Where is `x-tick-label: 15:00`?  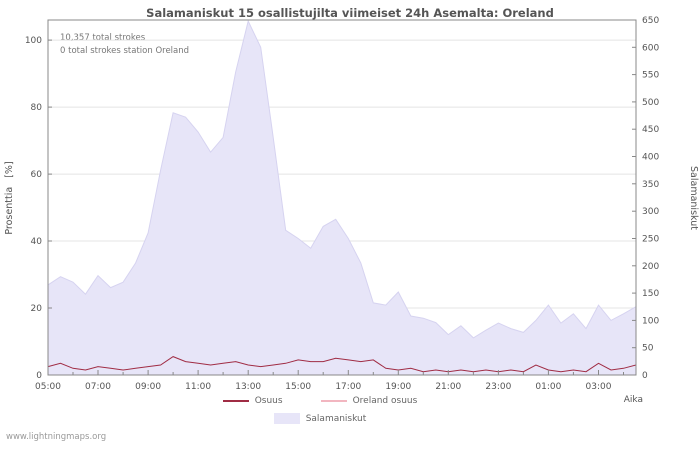
x-tick-label: 15:00 is located at coordinates (298, 387).